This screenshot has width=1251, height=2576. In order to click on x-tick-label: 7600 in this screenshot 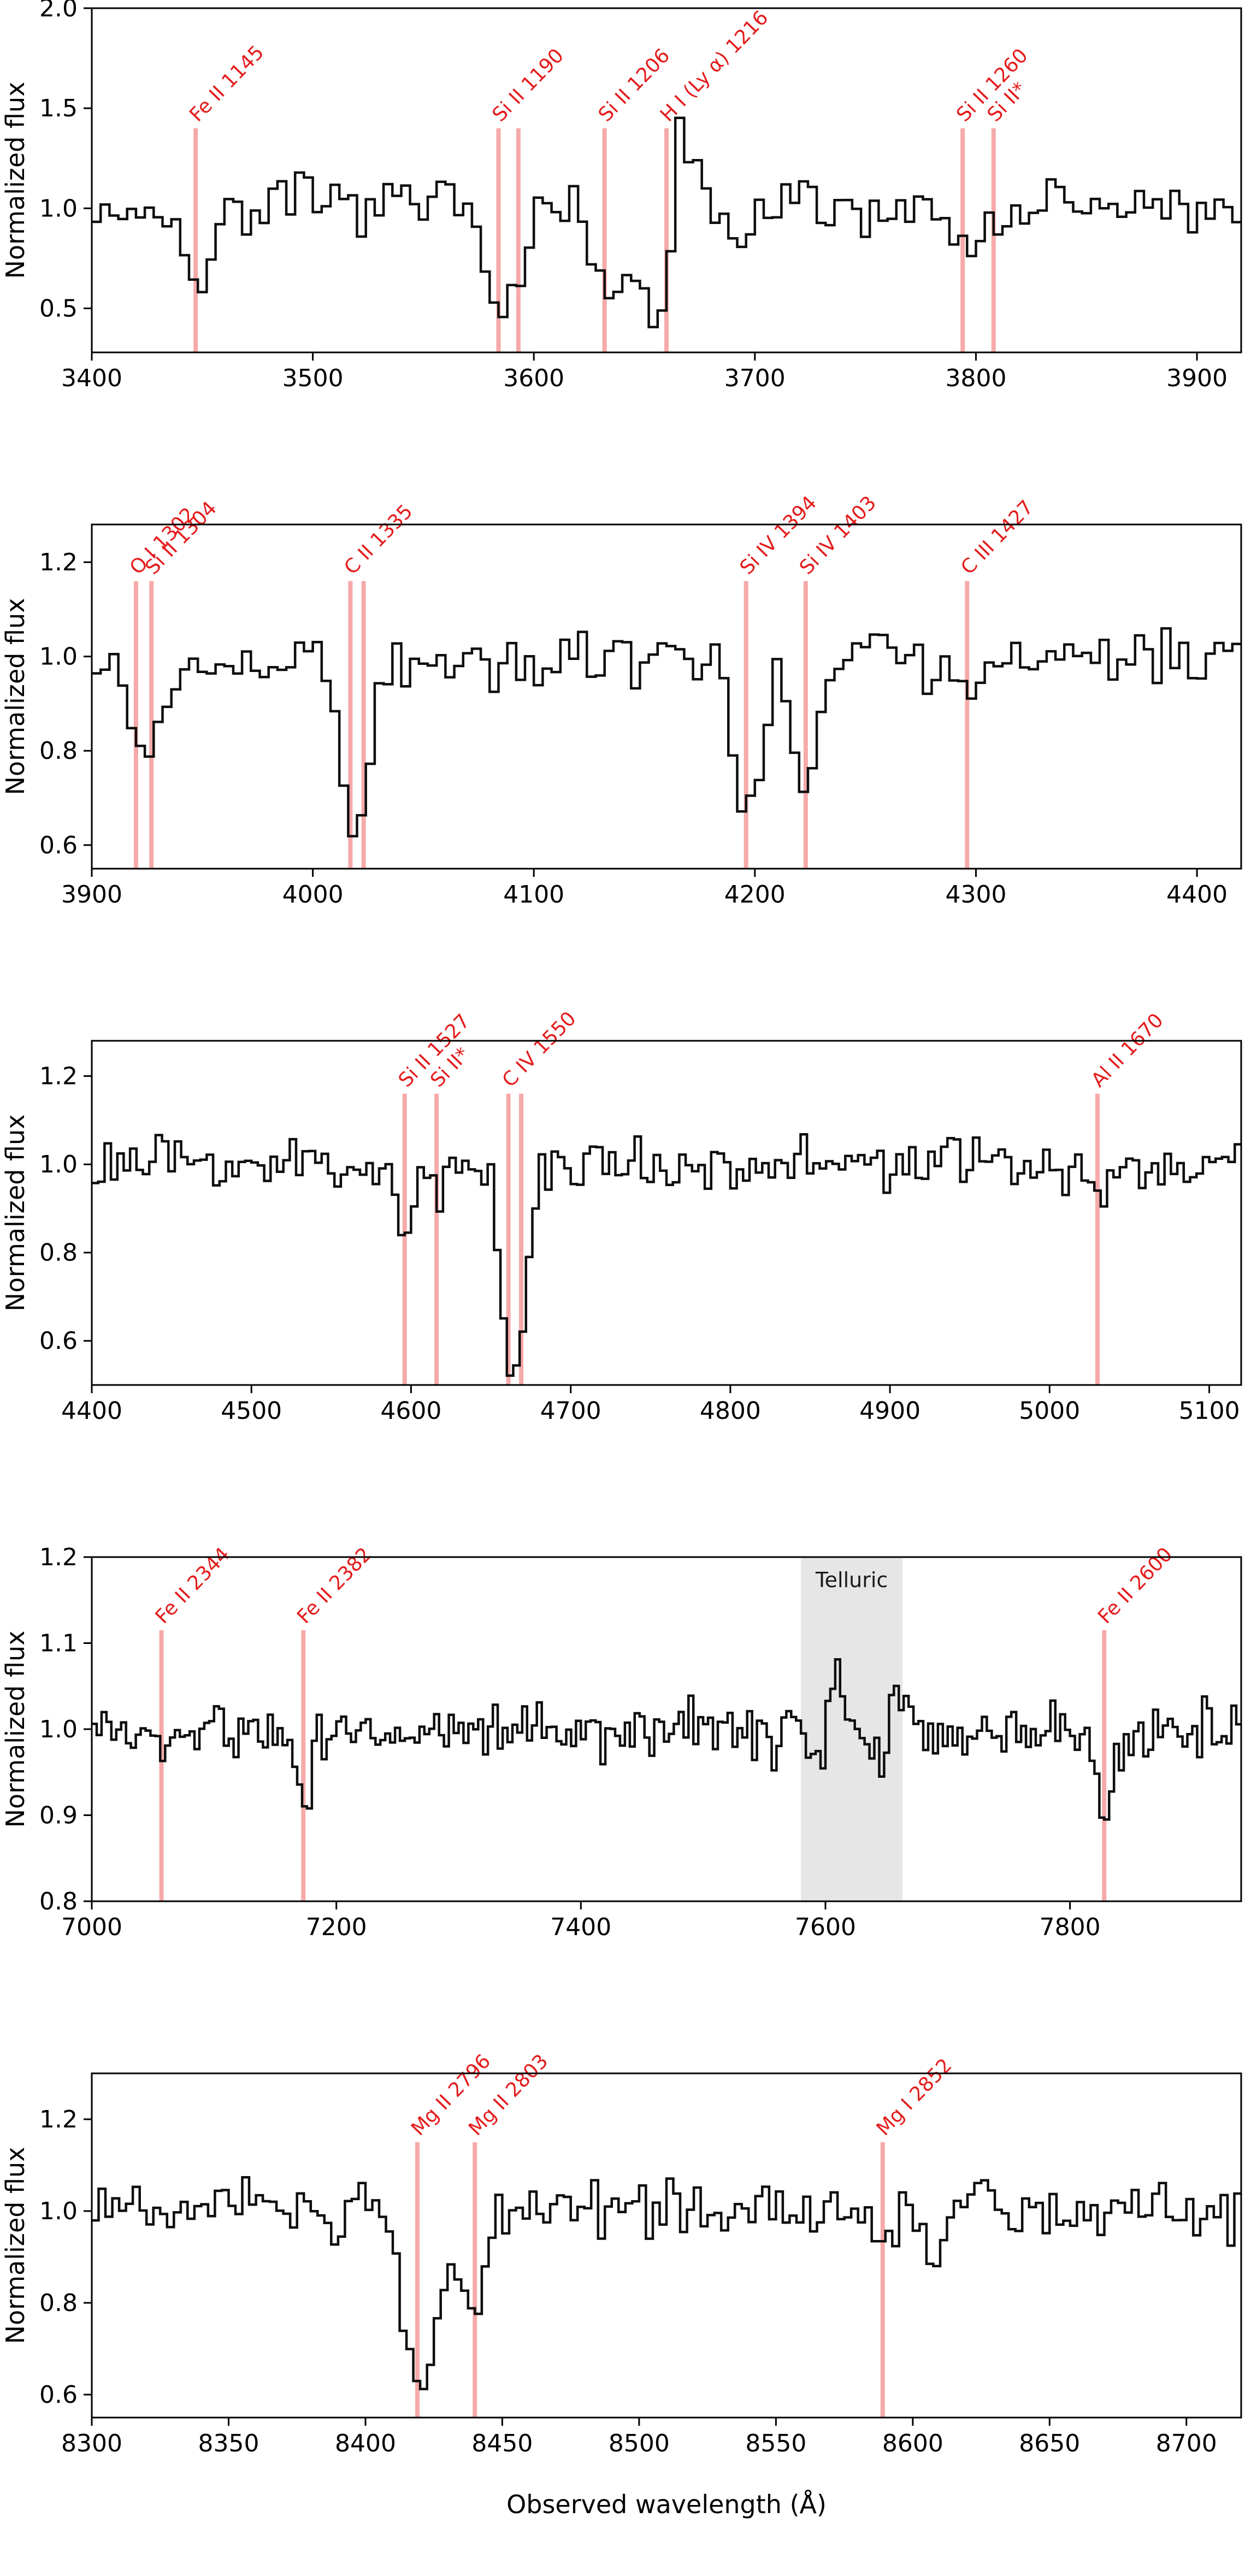, I will do `click(825, 1927)`.